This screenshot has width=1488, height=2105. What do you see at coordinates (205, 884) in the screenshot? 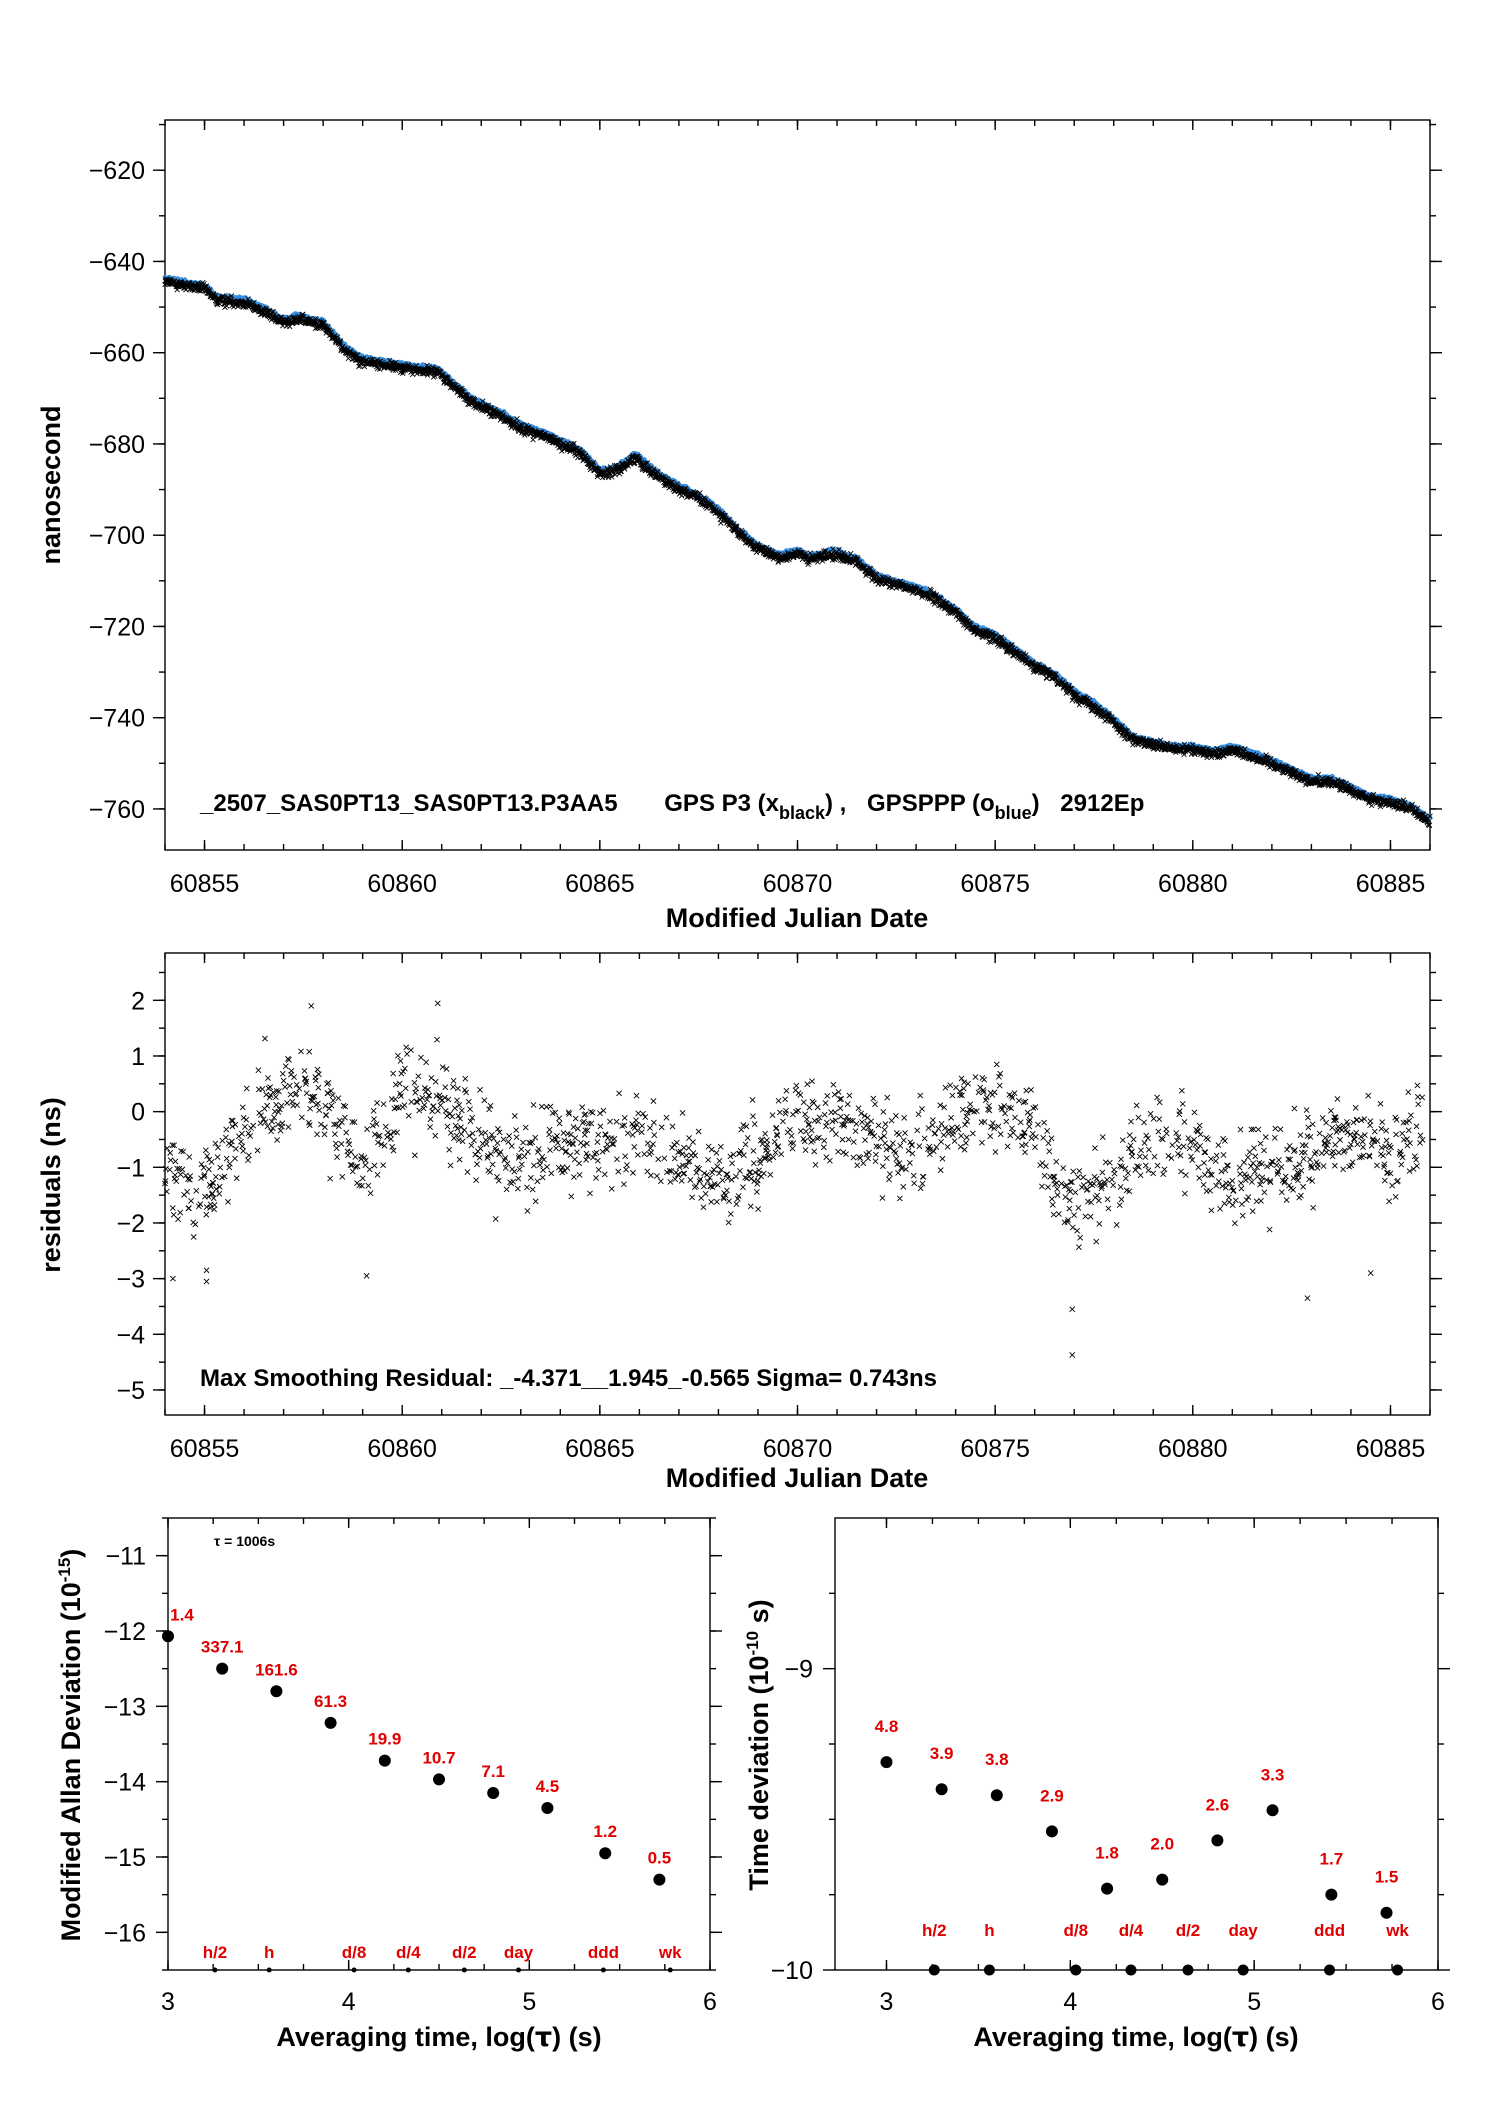
I see `x-tick-label: 60855` at bounding box center [205, 884].